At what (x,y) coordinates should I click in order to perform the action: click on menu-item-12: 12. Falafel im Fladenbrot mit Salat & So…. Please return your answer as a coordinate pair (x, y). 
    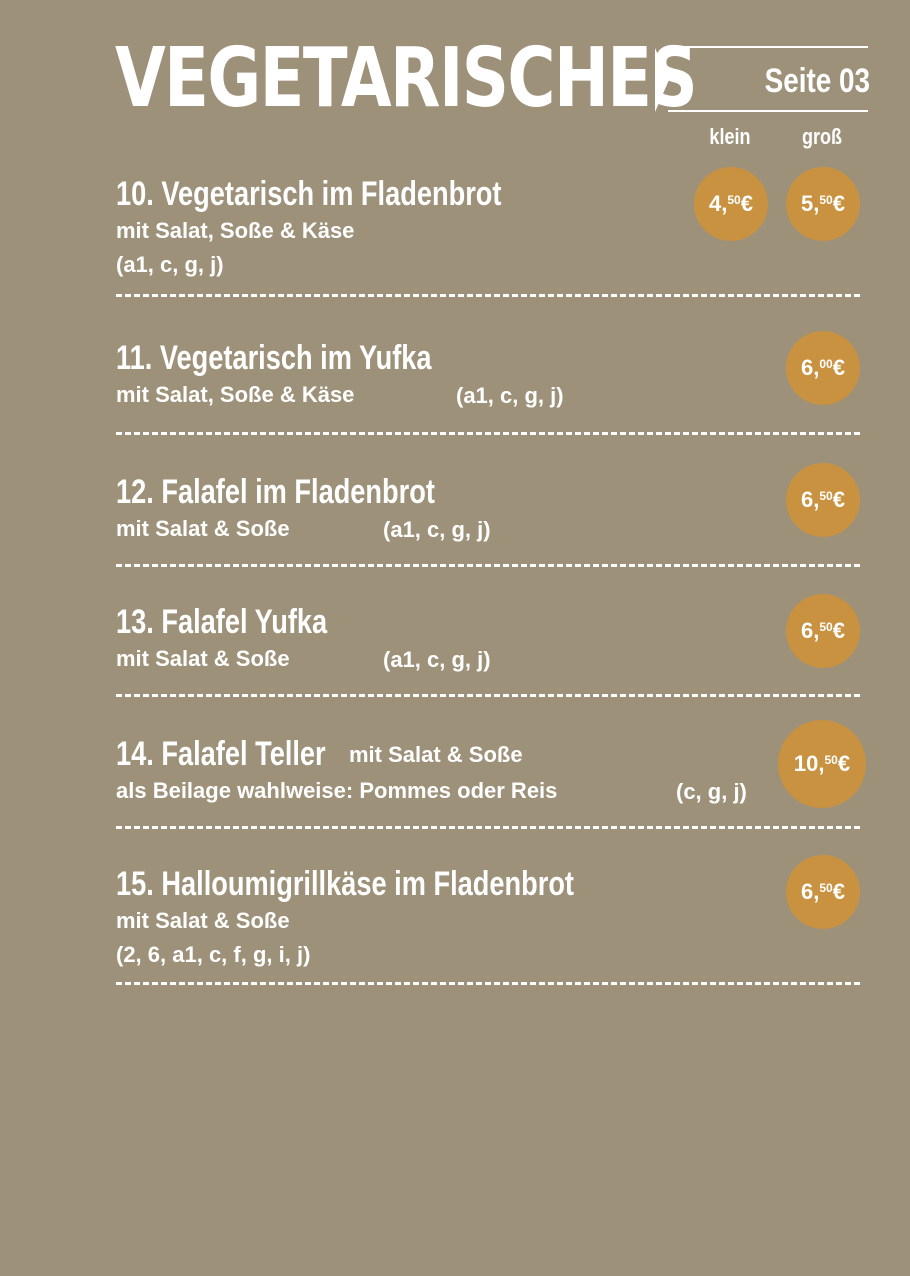
    Looking at the image, I should click on (496, 509).